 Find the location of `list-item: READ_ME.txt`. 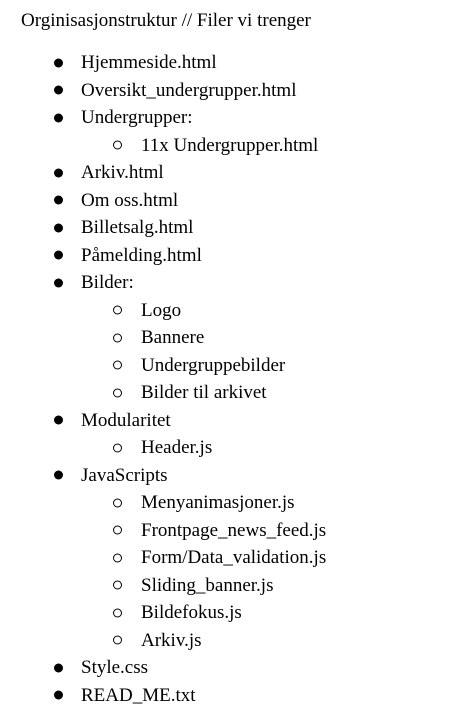

list-item: READ_ME.txt is located at coordinates (230, 696).